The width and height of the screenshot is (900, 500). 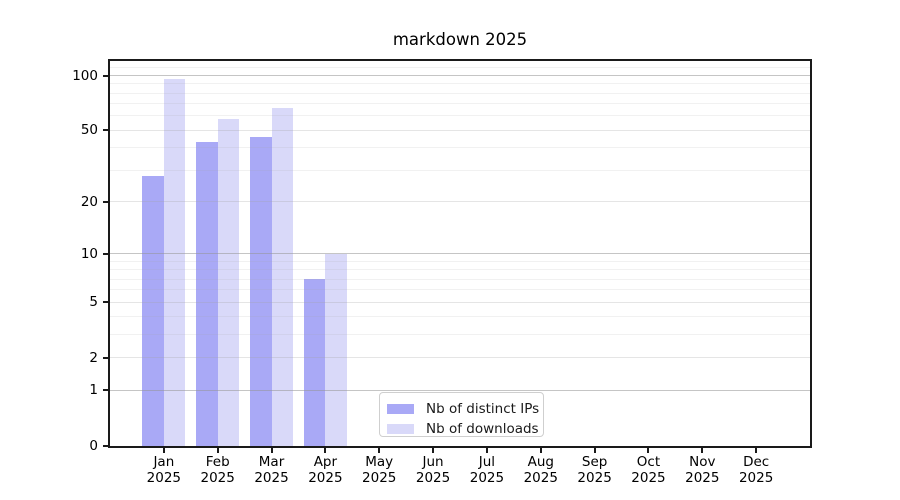 What do you see at coordinates (483, 408) in the screenshot?
I see `legend-entry-label: Nb of distinct IPs` at bounding box center [483, 408].